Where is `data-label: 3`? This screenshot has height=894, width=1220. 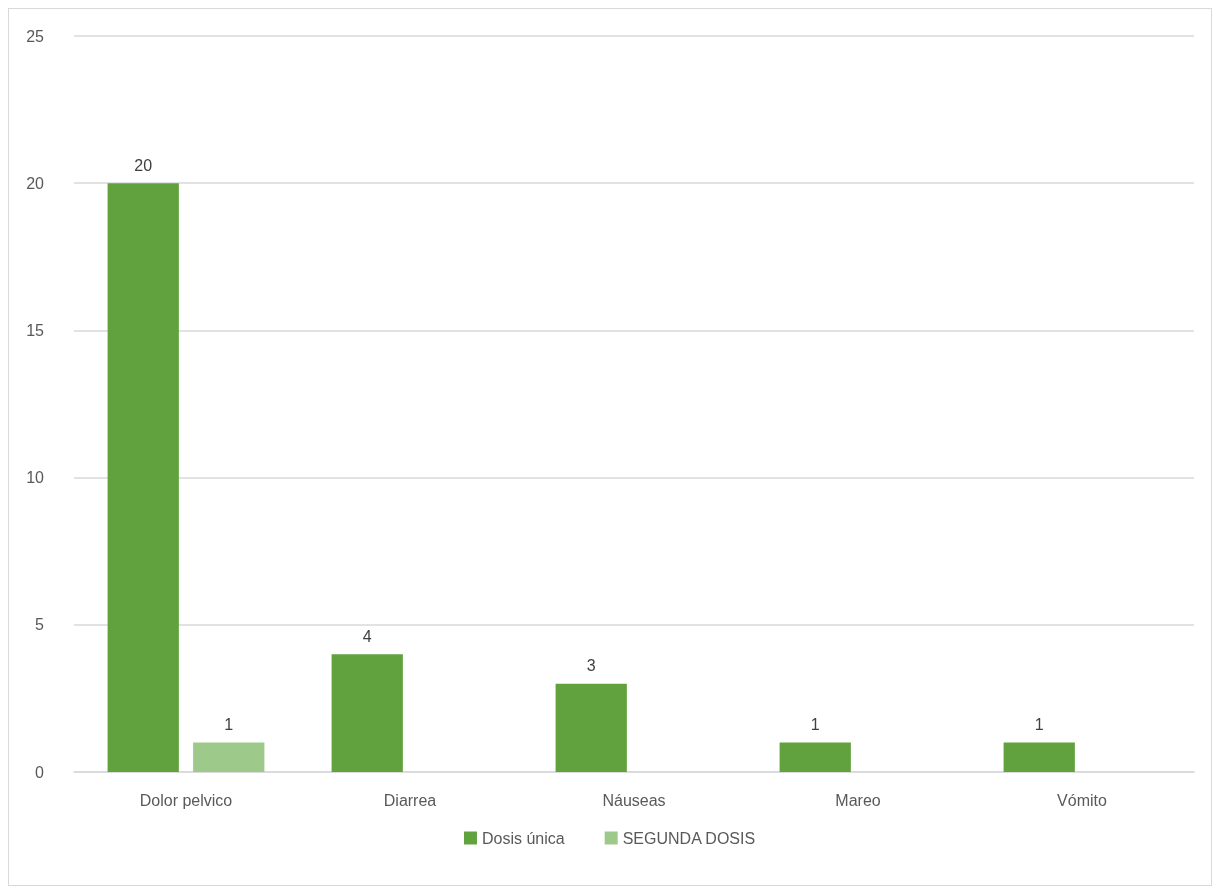 data-label: 3 is located at coordinates (591, 666).